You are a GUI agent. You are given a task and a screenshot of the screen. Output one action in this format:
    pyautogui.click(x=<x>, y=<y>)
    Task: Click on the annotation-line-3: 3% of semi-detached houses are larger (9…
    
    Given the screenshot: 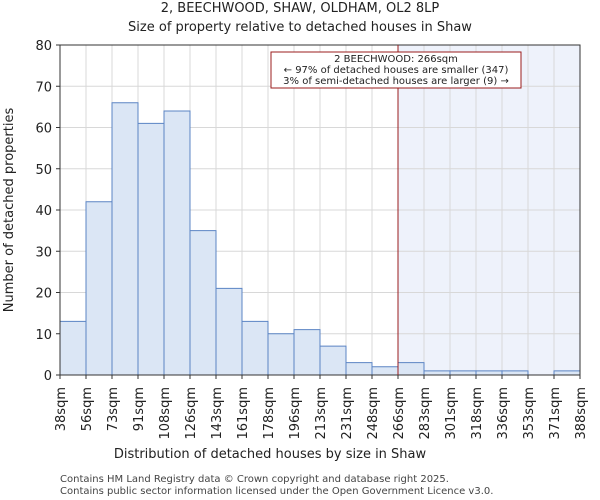 What is the action you would take?
    pyautogui.click(x=396, y=81)
    